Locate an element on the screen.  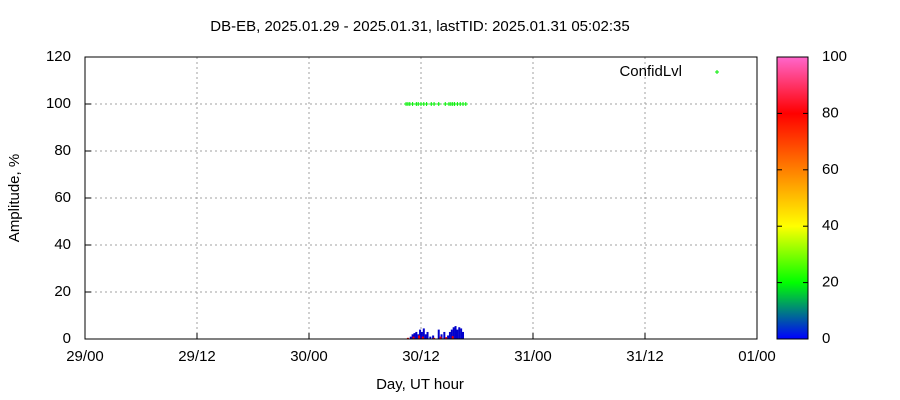
x-tick-label: 29/00 is located at coordinates (85, 356).